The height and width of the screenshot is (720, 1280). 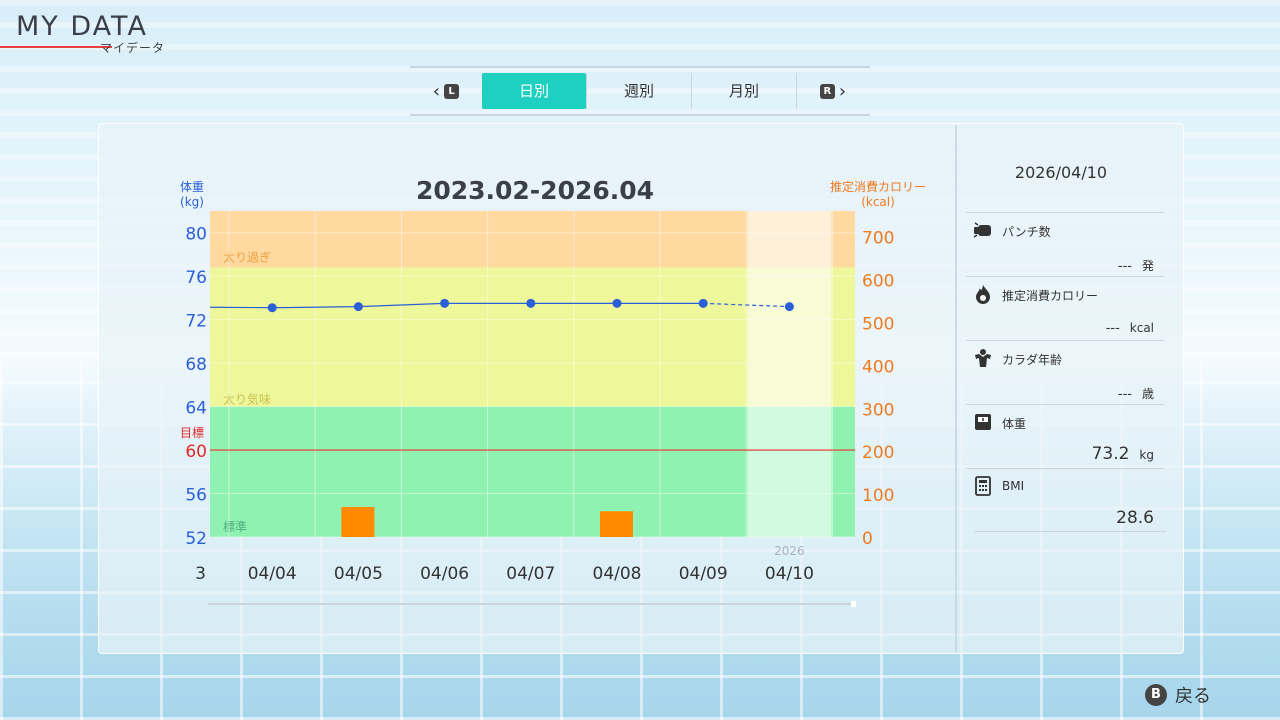 I want to click on r-button-icon: R, so click(x=827, y=91).